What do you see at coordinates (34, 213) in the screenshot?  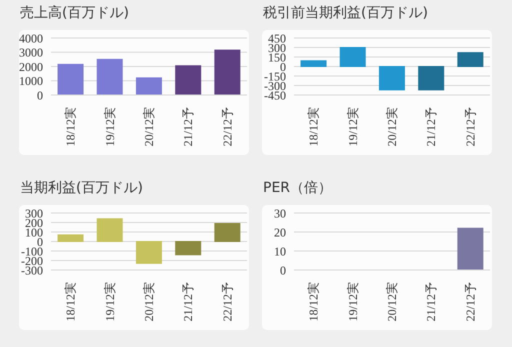 I see `y-tick-label: 300` at bounding box center [34, 213].